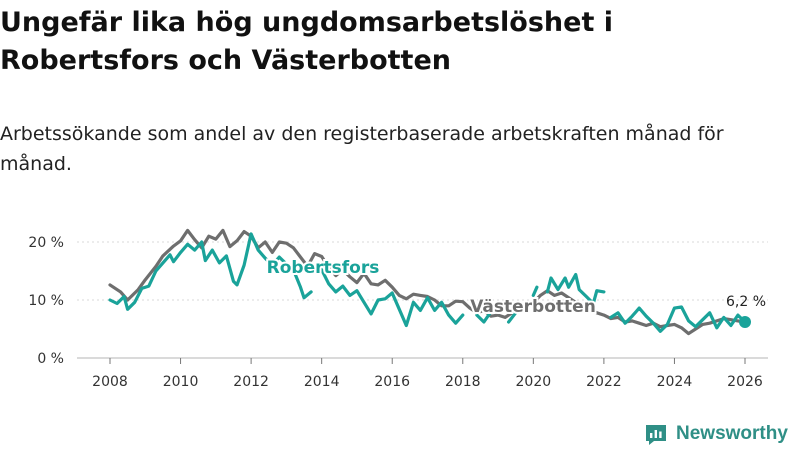  What do you see at coordinates (746, 302) in the screenshot?
I see `end-value-label: 6,2 %` at bounding box center [746, 302].